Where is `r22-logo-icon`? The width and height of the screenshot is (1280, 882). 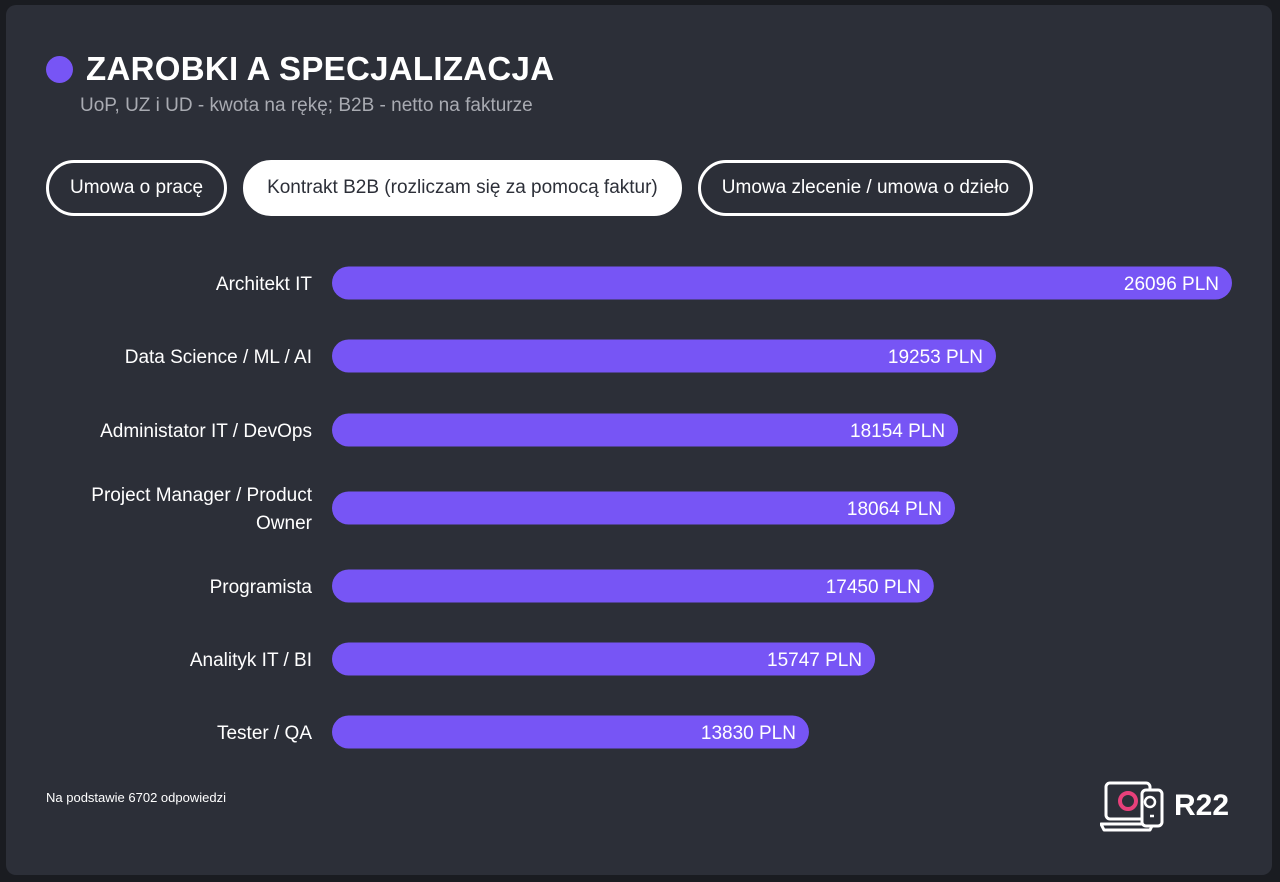
r22-logo-icon is located at coordinates (1132, 806).